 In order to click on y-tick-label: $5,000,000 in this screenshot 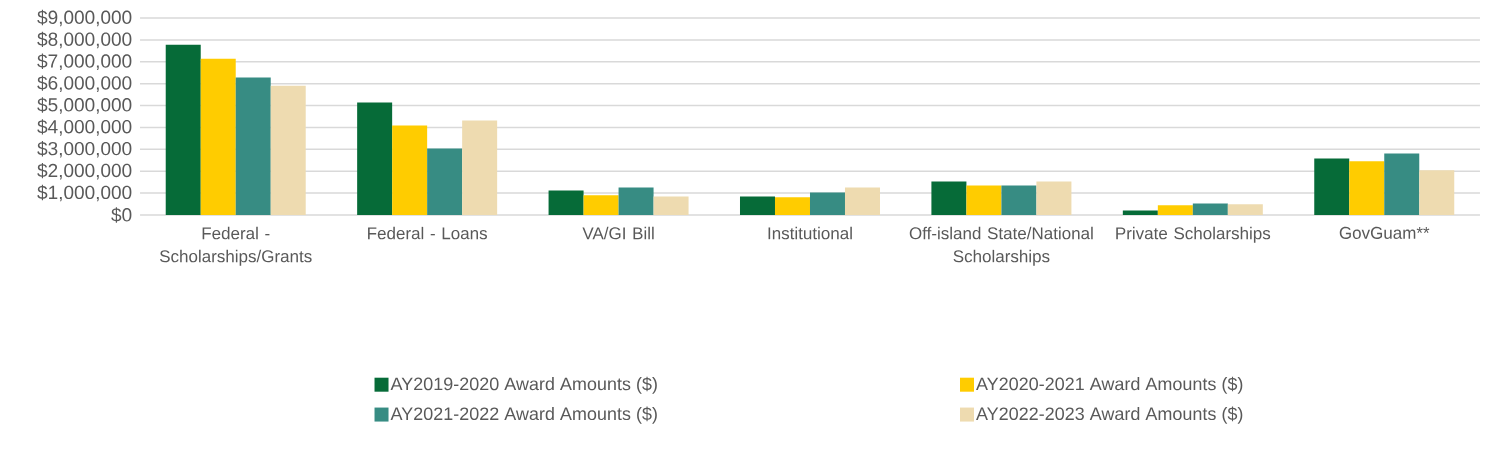, I will do `click(84, 105)`.